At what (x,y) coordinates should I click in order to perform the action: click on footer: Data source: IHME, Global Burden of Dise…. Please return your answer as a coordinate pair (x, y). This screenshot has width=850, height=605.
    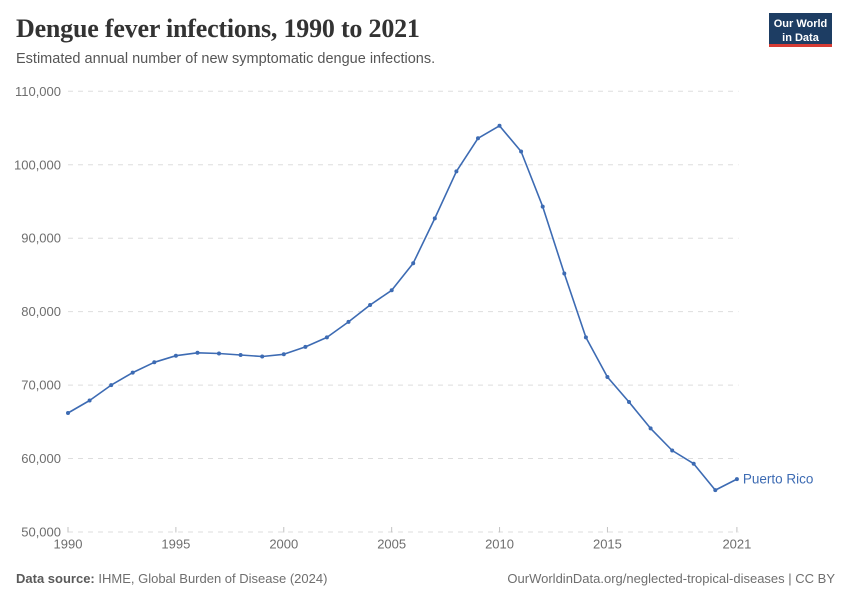
    Looking at the image, I should click on (425, 578).